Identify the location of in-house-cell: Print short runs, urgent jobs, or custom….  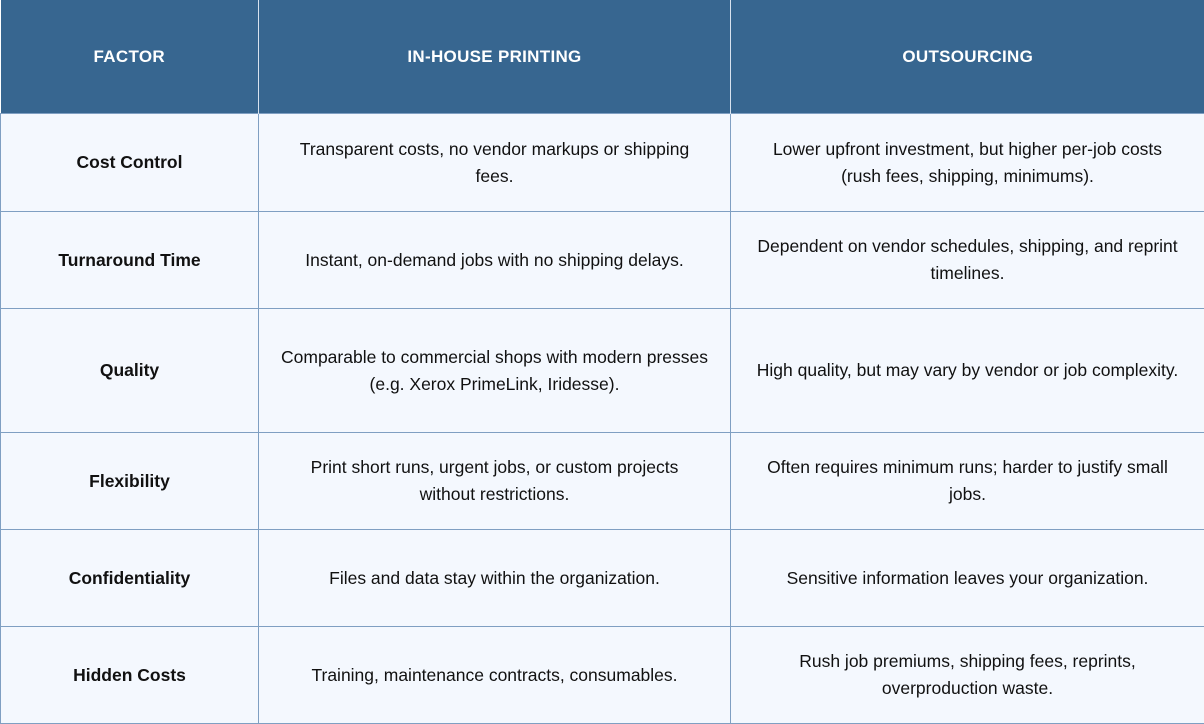
(495, 481).